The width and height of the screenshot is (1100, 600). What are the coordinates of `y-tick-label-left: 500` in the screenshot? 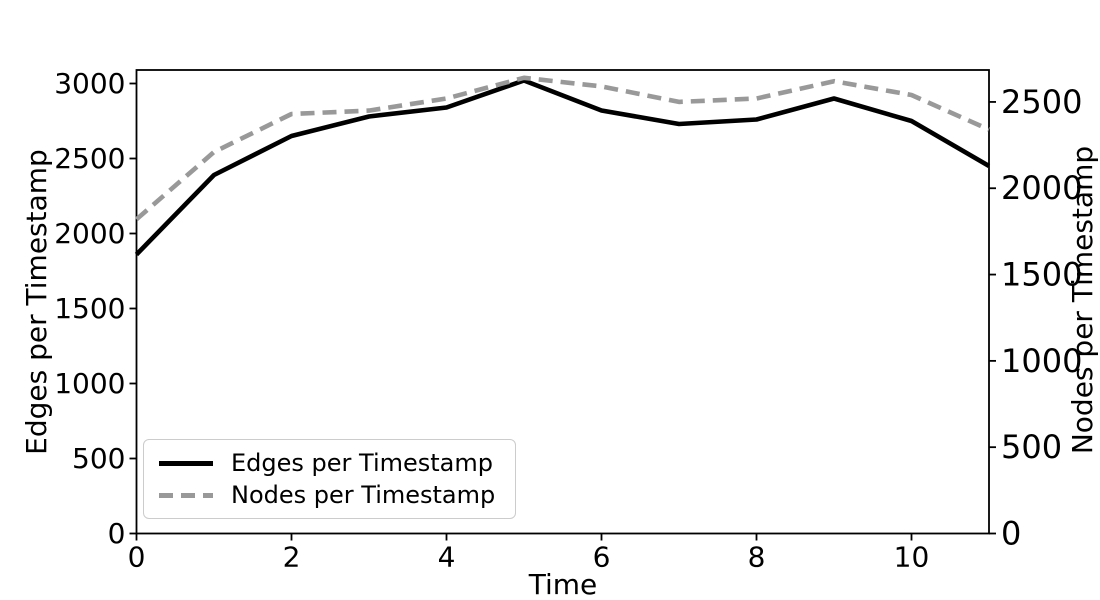 It's located at (98, 458).